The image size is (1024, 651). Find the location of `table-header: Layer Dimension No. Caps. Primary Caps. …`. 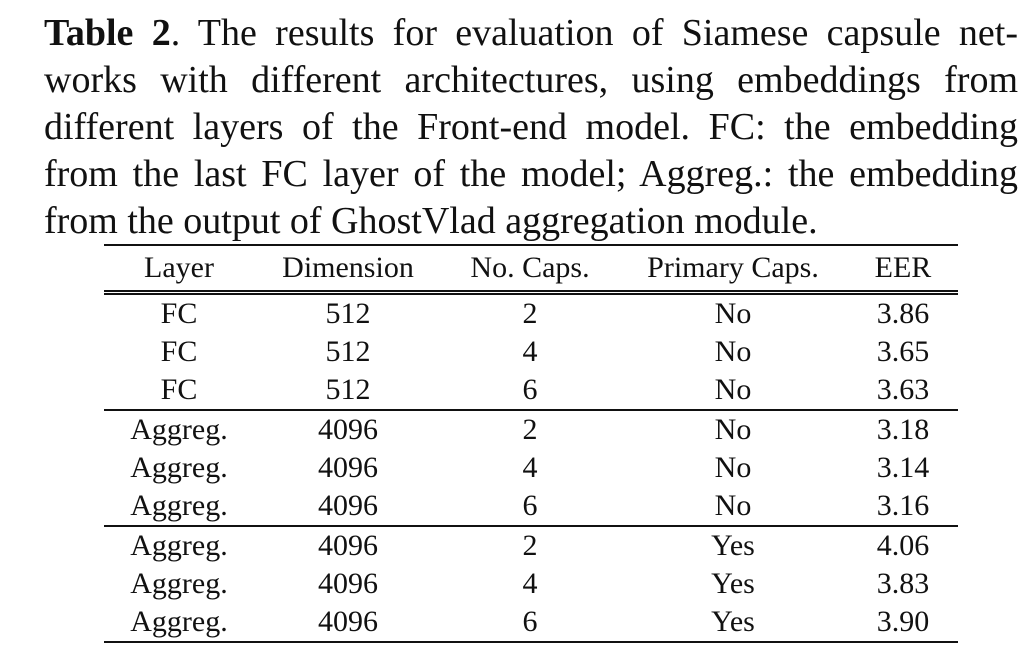

table-header: Layer Dimension No. Caps. Primary Caps. … is located at coordinates (531, 269).